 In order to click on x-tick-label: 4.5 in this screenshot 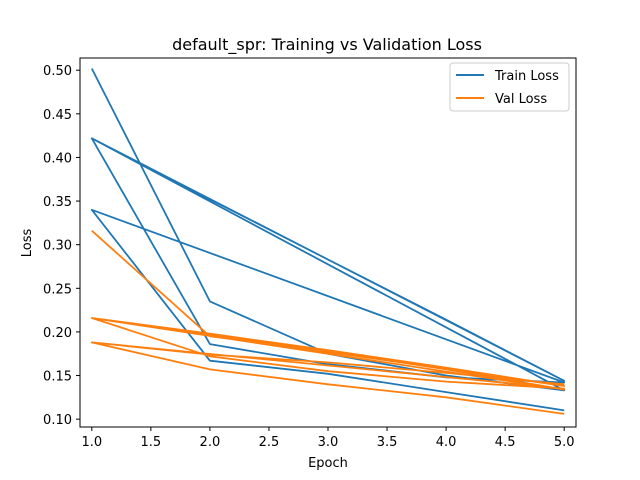, I will do `click(505, 442)`.